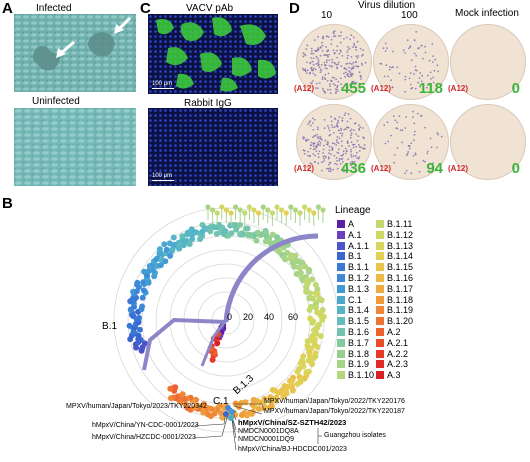 The image size is (530, 462). Describe the element at coordinates (144, 437) in the screenshot. I see `isolate-hz: hMpxV/China/HZCDC-0001/2023` at that location.